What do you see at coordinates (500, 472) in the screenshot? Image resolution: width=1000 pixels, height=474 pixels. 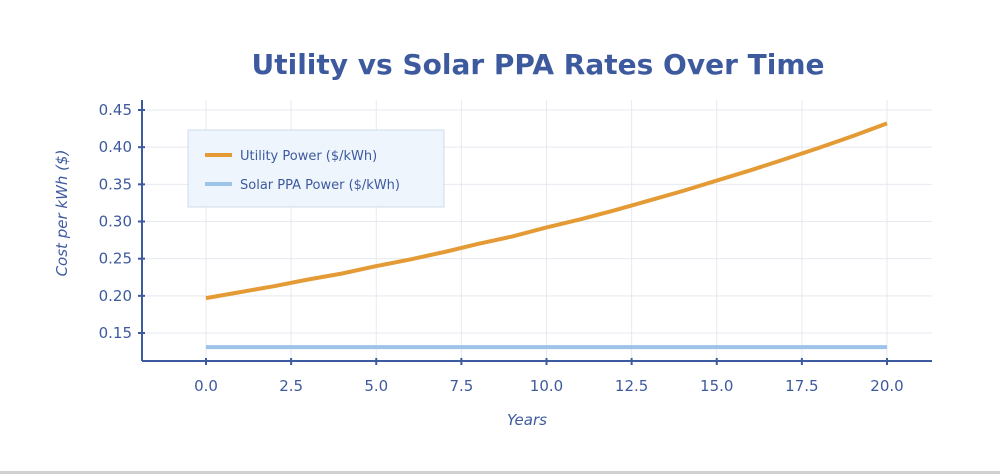 I see `bottom-divider` at bounding box center [500, 472].